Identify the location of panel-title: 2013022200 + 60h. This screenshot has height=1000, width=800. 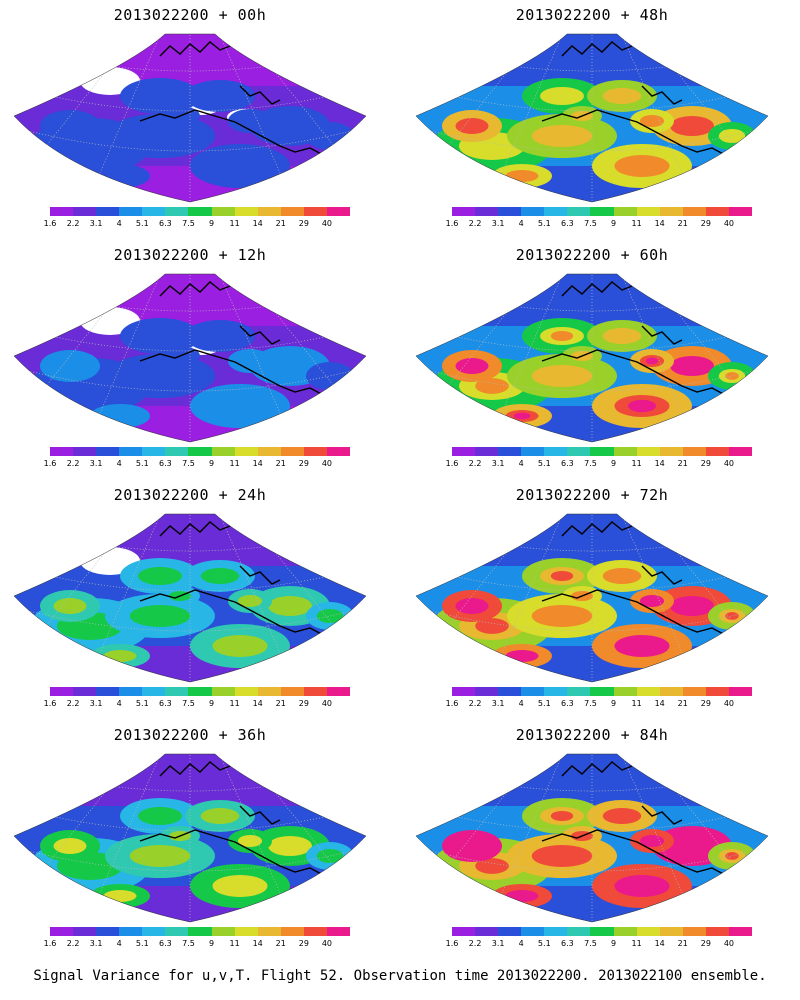
(592, 255).